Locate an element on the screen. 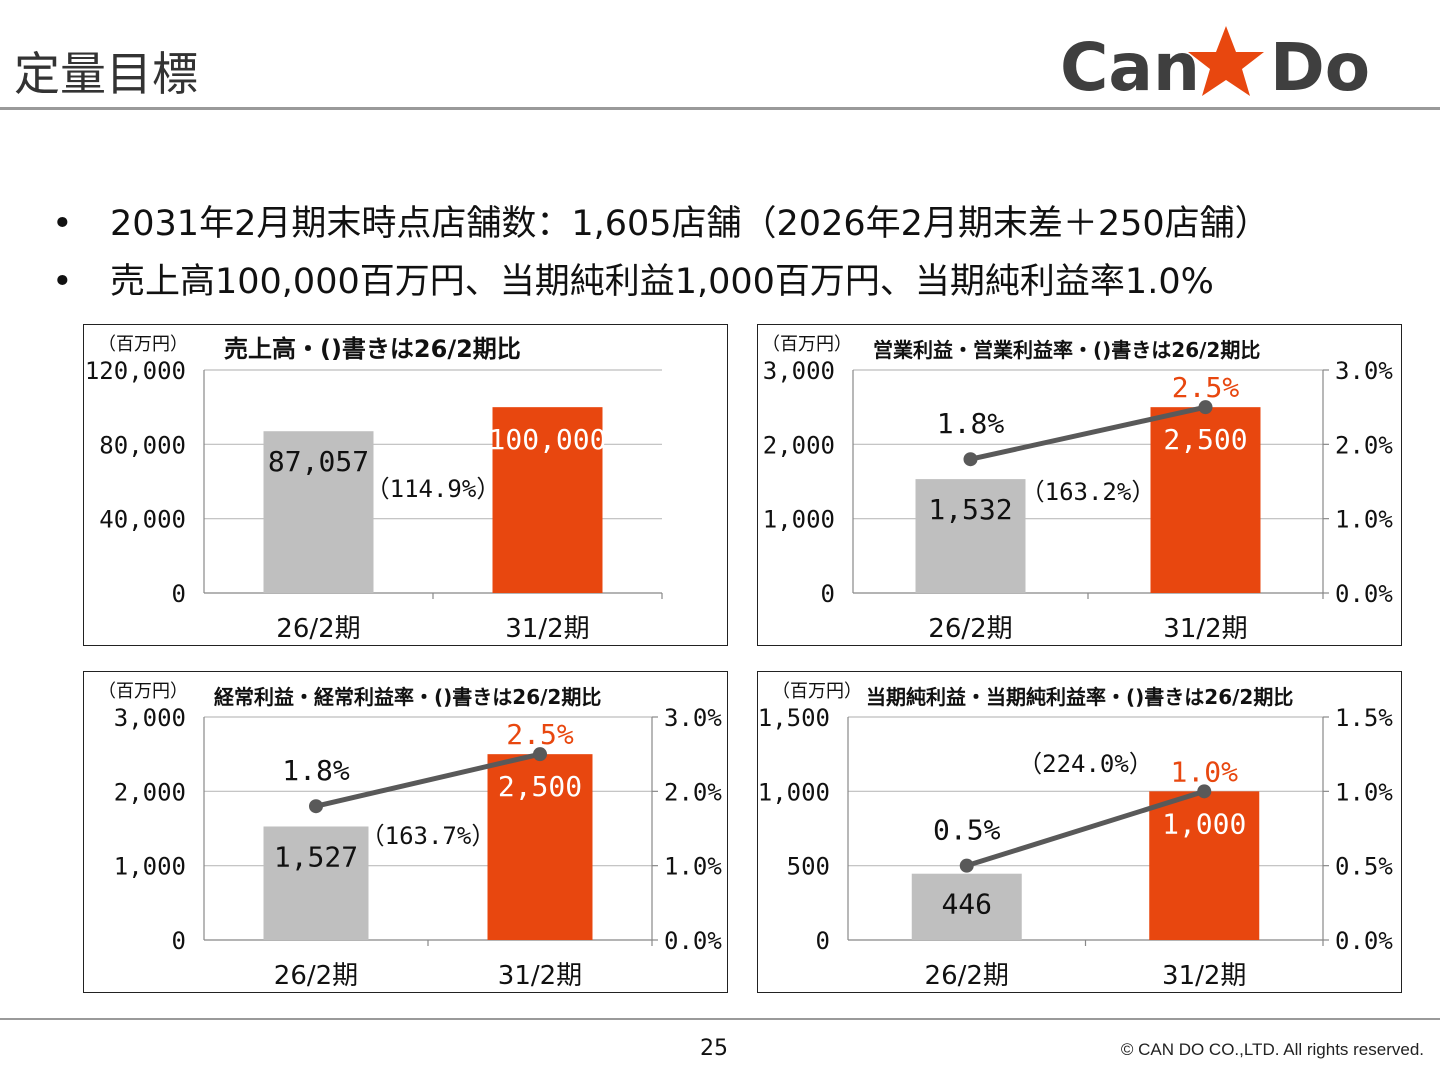 The width and height of the screenshot is (1440, 1080). y-tick-label: 500 is located at coordinates (808, 867).